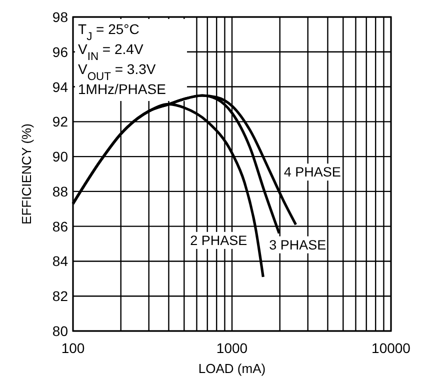  I want to click on x-tick-label: 100, so click(73, 348).